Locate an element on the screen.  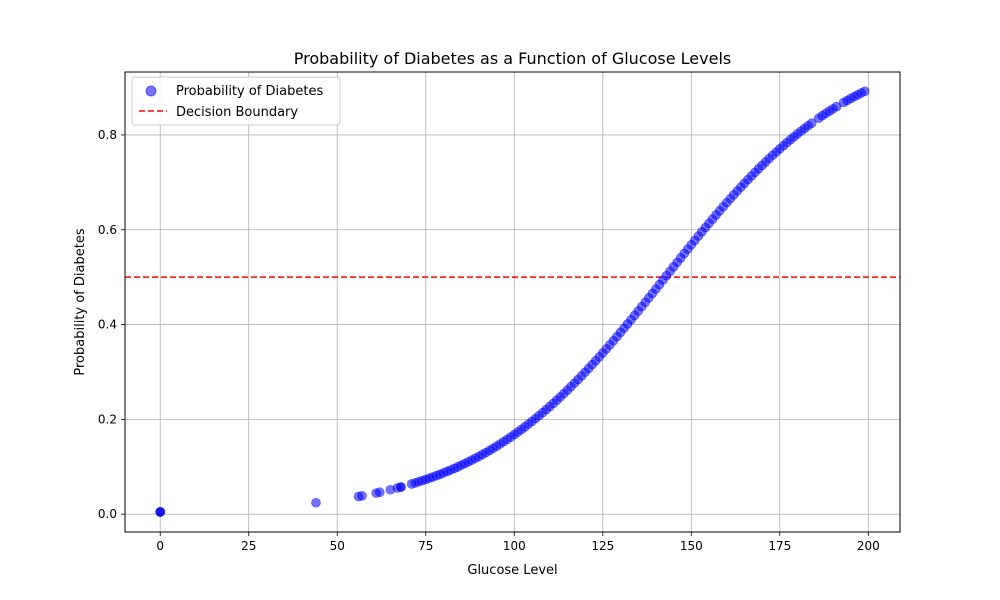
x-tick-label: 200 is located at coordinates (868, 546).